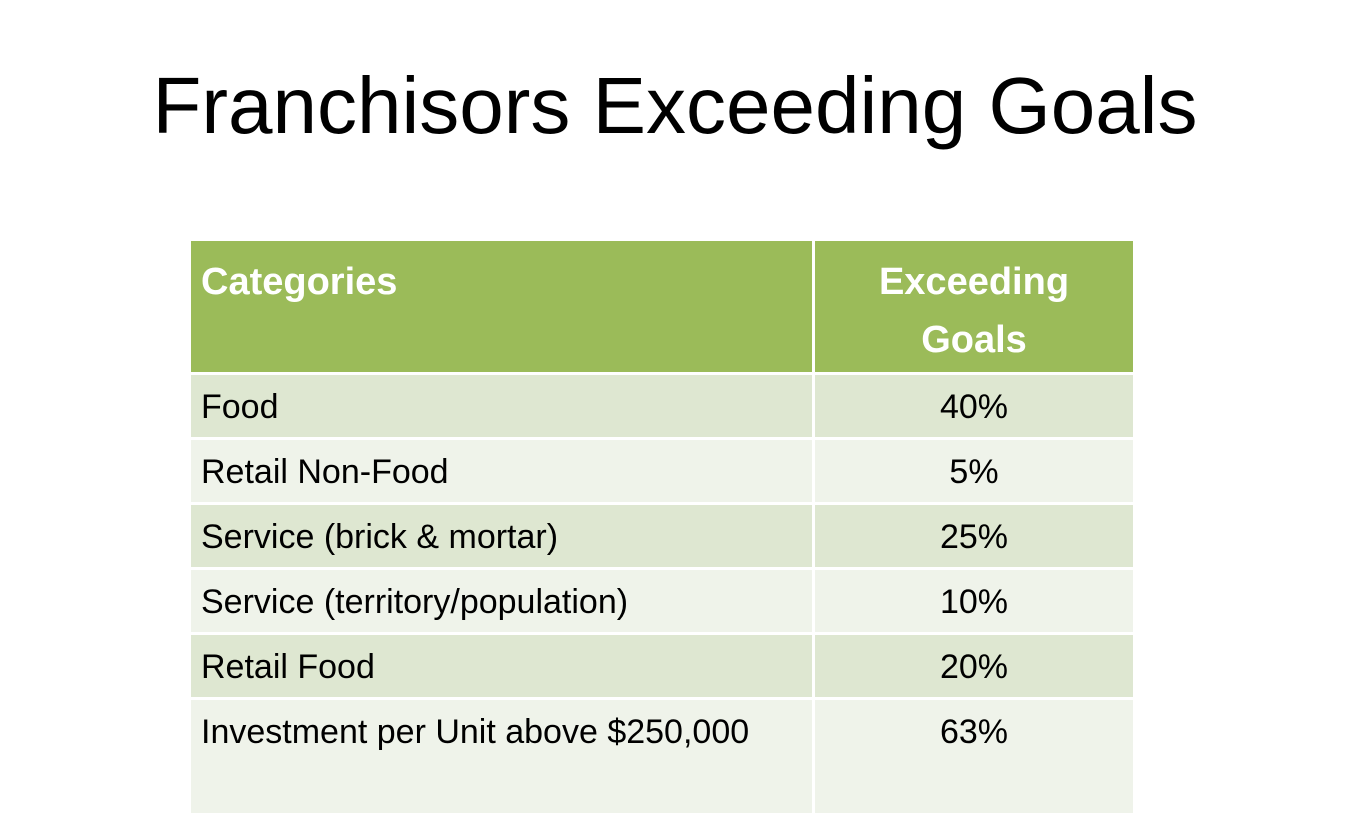 This screenshot has width=1350, height=816. What do you see at coordinates (974, 471) in the screenshot?
I see `value-cell: 5%` at bounding box center [974, 471].